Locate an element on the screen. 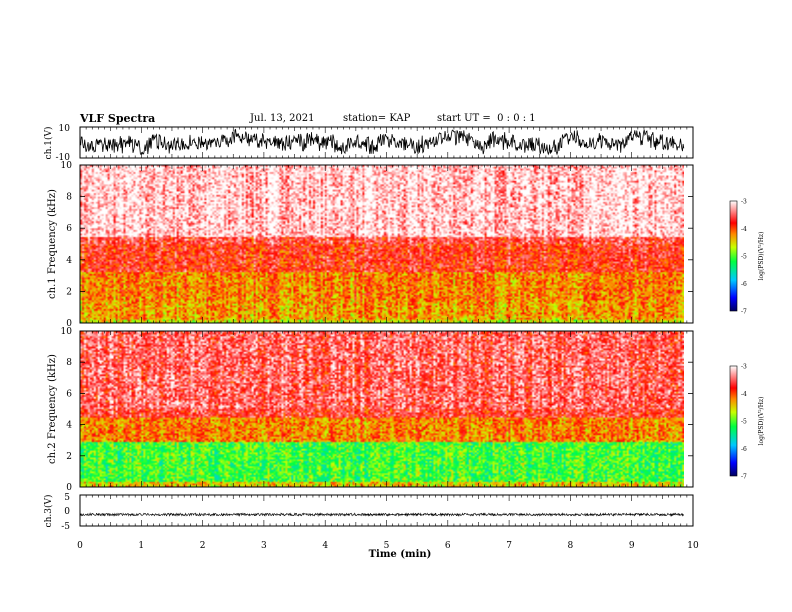 This screenshot has width=792, height=612. ch1-ytick-top: 10 is located at coordinates (65, 129).